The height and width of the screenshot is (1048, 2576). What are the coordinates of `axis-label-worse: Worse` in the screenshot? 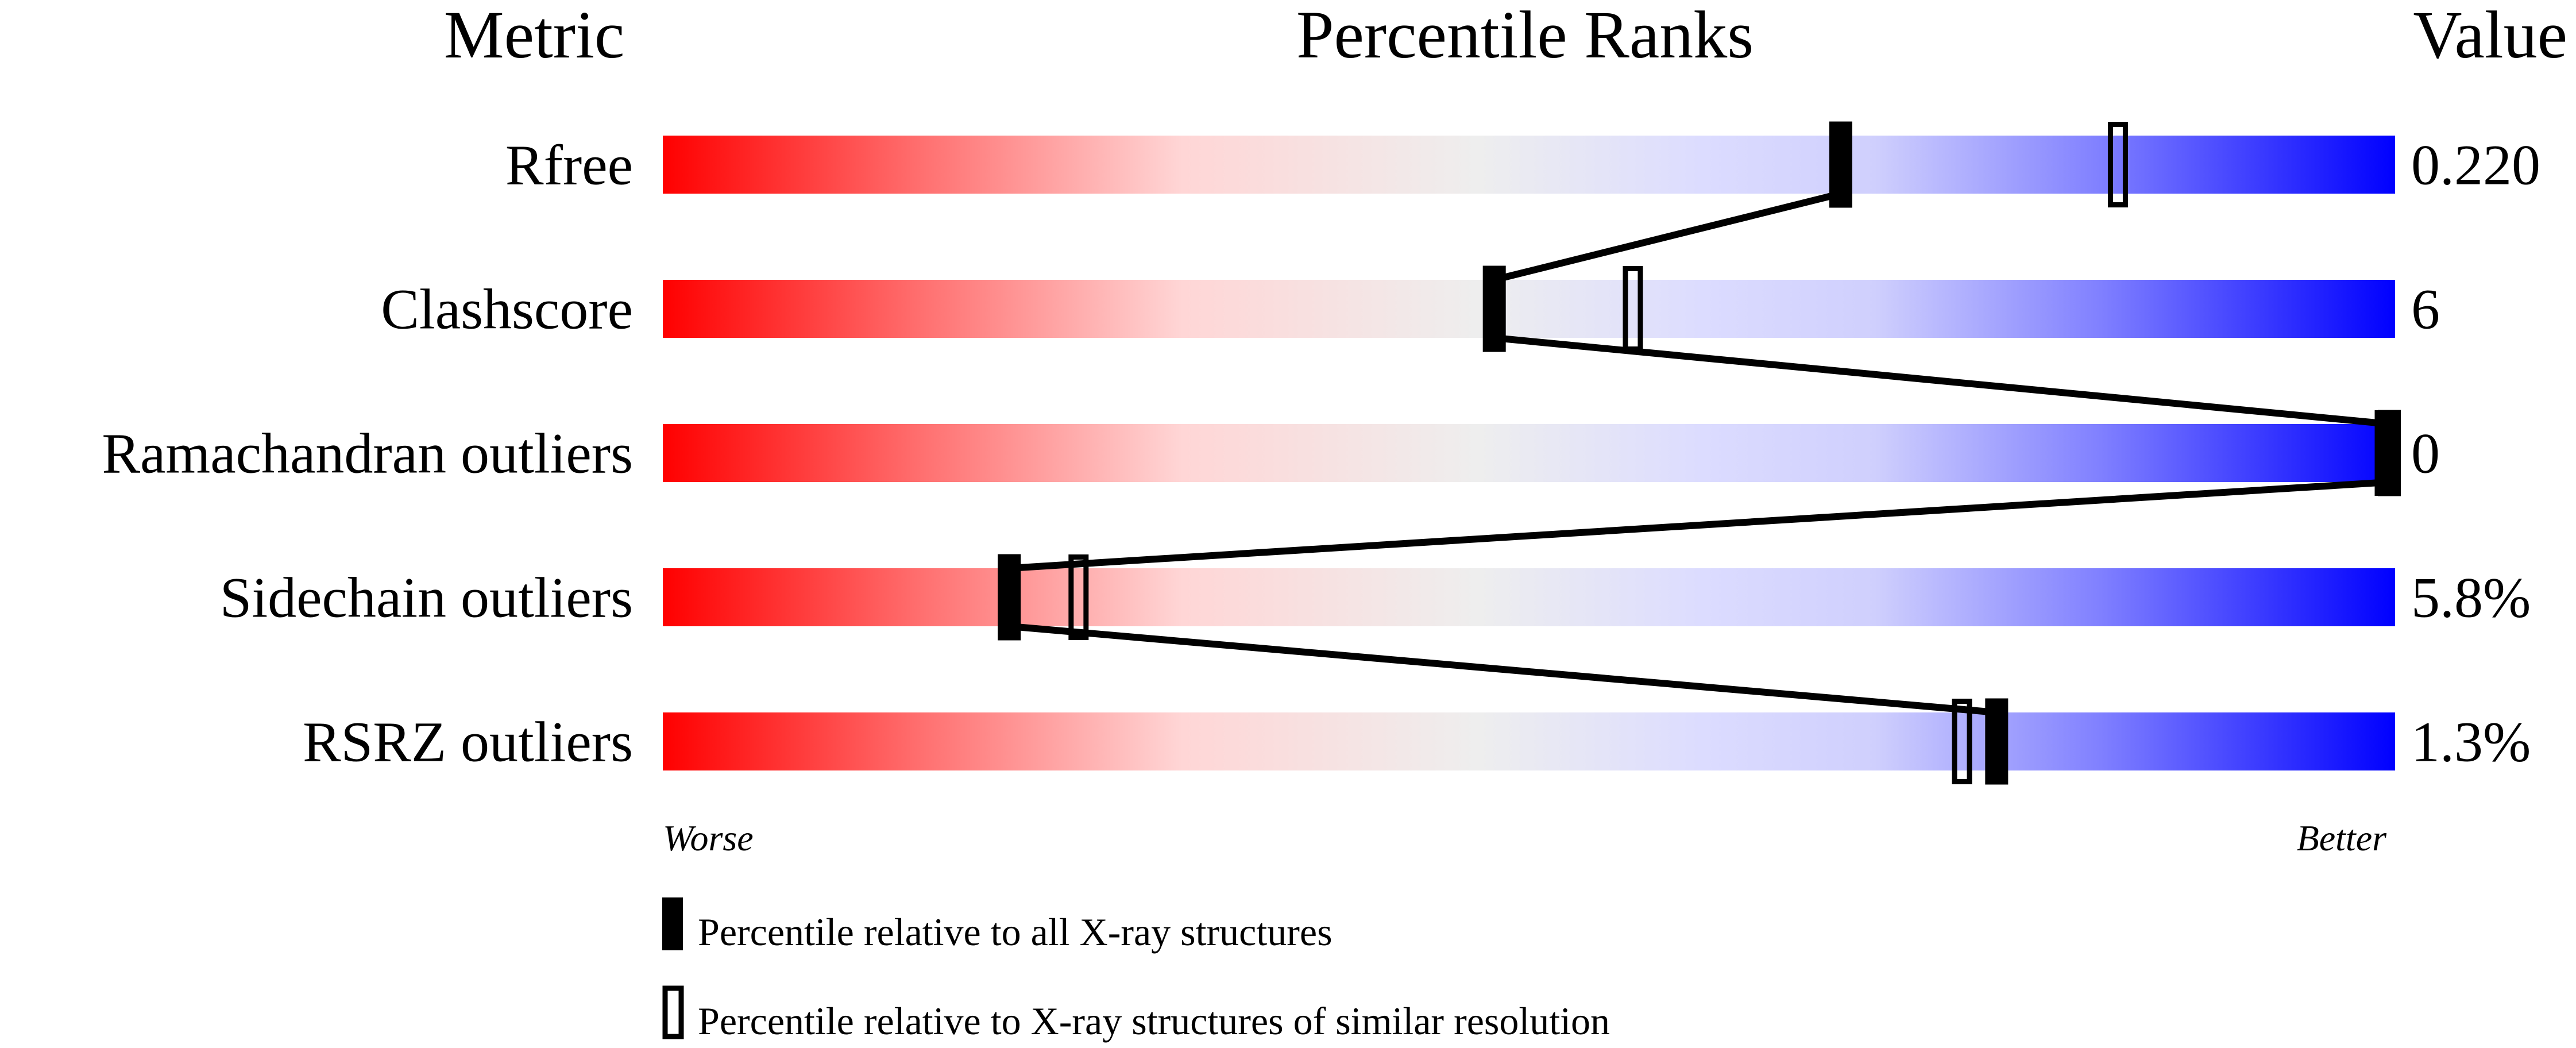 It's located at (708, 838).